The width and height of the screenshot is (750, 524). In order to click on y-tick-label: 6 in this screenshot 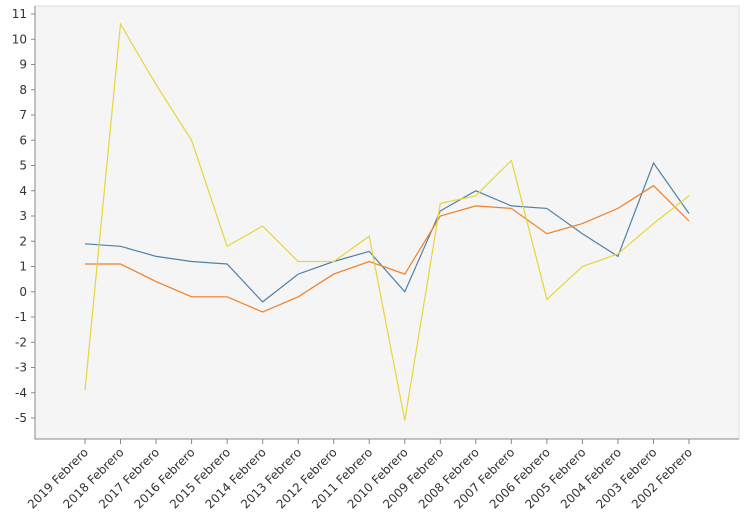, I will do `click(23, 140)`.